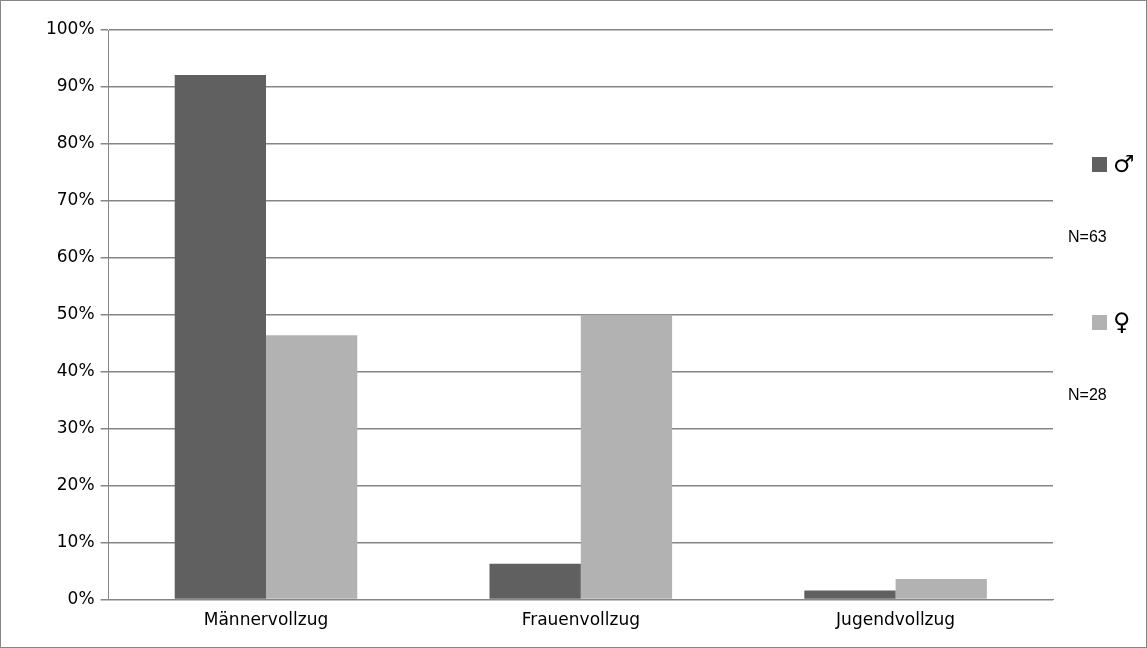 The height and width of the screenshot is (648, 1147). I want to click on y-tick-label: 70%, so click(75, 199).